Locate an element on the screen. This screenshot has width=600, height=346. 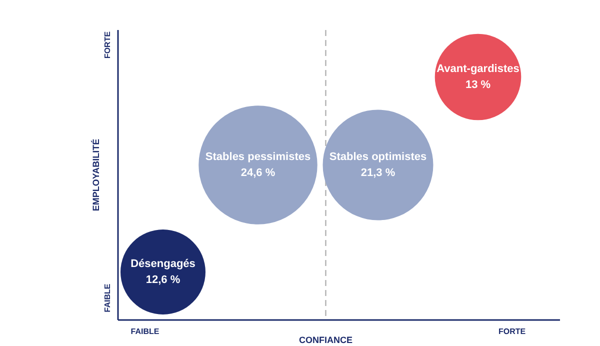
category-label: Avant-gardistes is located at coordinates (478, 69).